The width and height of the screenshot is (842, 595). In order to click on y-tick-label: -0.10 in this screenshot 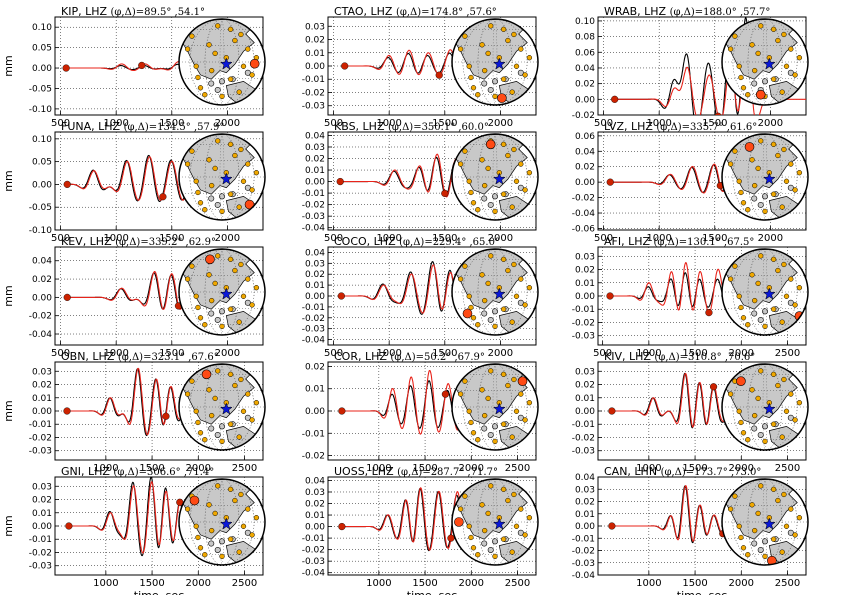, I will do `click(41, 110)`.